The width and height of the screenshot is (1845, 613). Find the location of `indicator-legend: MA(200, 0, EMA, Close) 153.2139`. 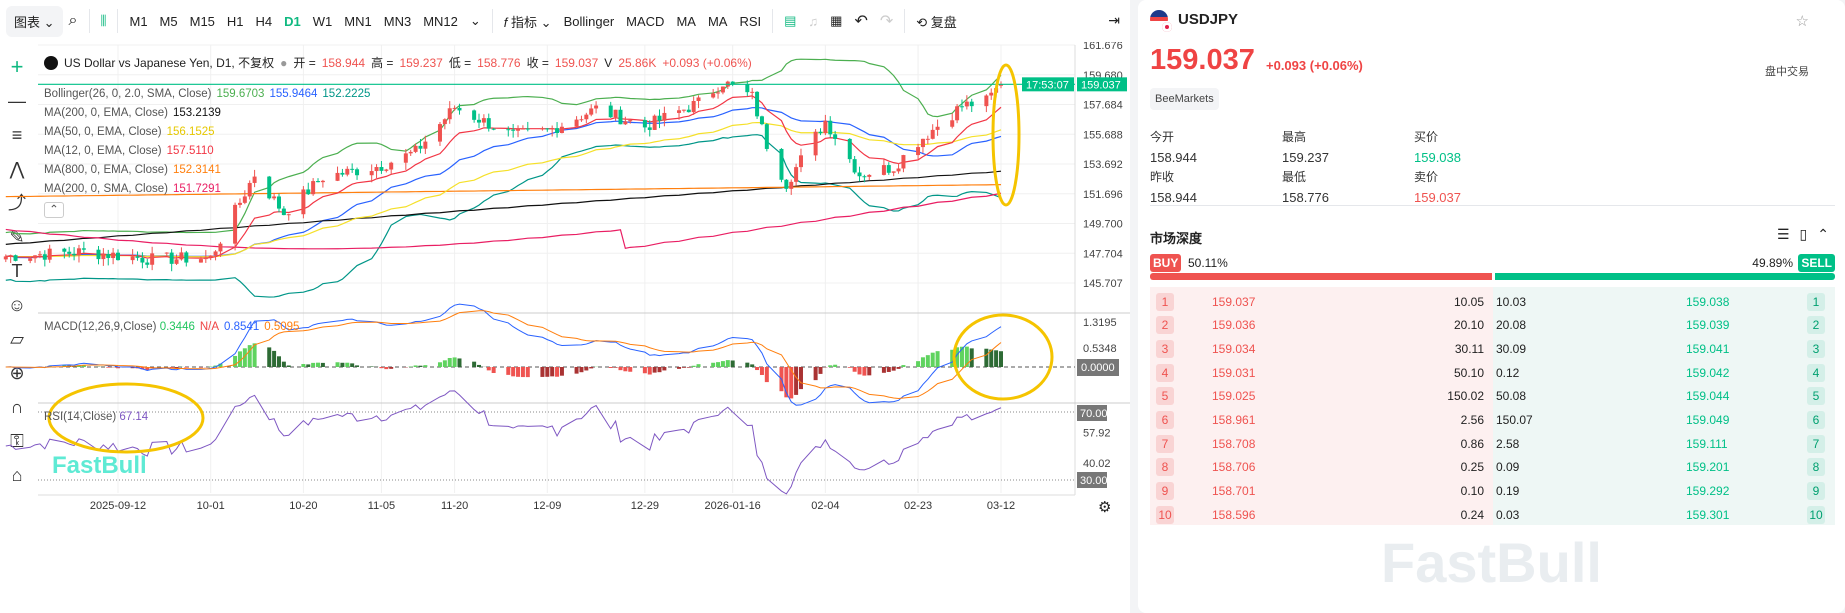

indicator-legend: MA(200, 0, EMA, Close) 153.2139 is located at coordinates (132, 113).